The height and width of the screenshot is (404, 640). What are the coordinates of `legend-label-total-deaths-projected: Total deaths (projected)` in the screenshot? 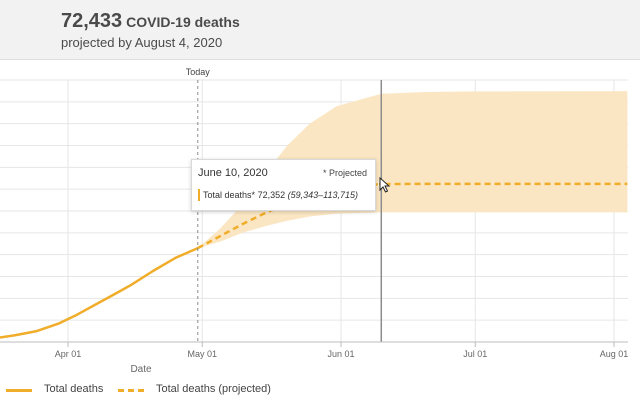 It's located at (213, 389).